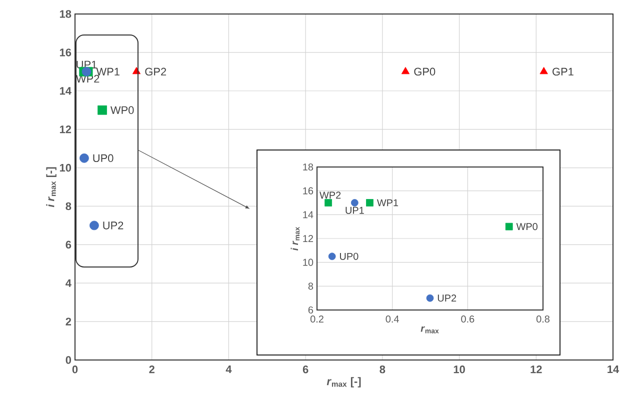 This screenshot has width=635, height=417. I want to click on x-tick-label: 0.8, so click(543, 319).